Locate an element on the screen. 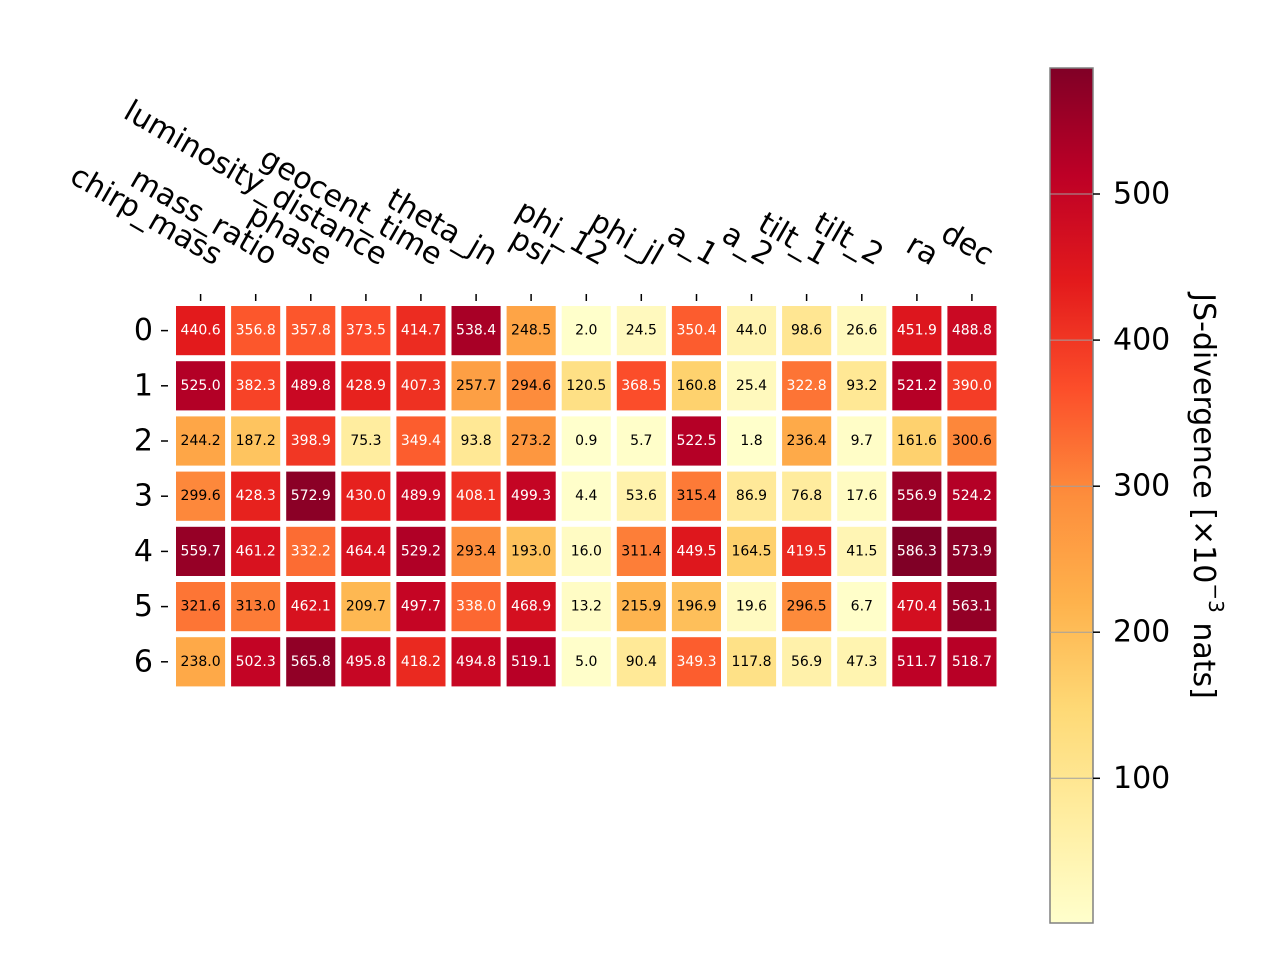 This screenshot has width=1280, height=960. heatmap-cell-label: 196.9 is located at coordinates (696, 607).